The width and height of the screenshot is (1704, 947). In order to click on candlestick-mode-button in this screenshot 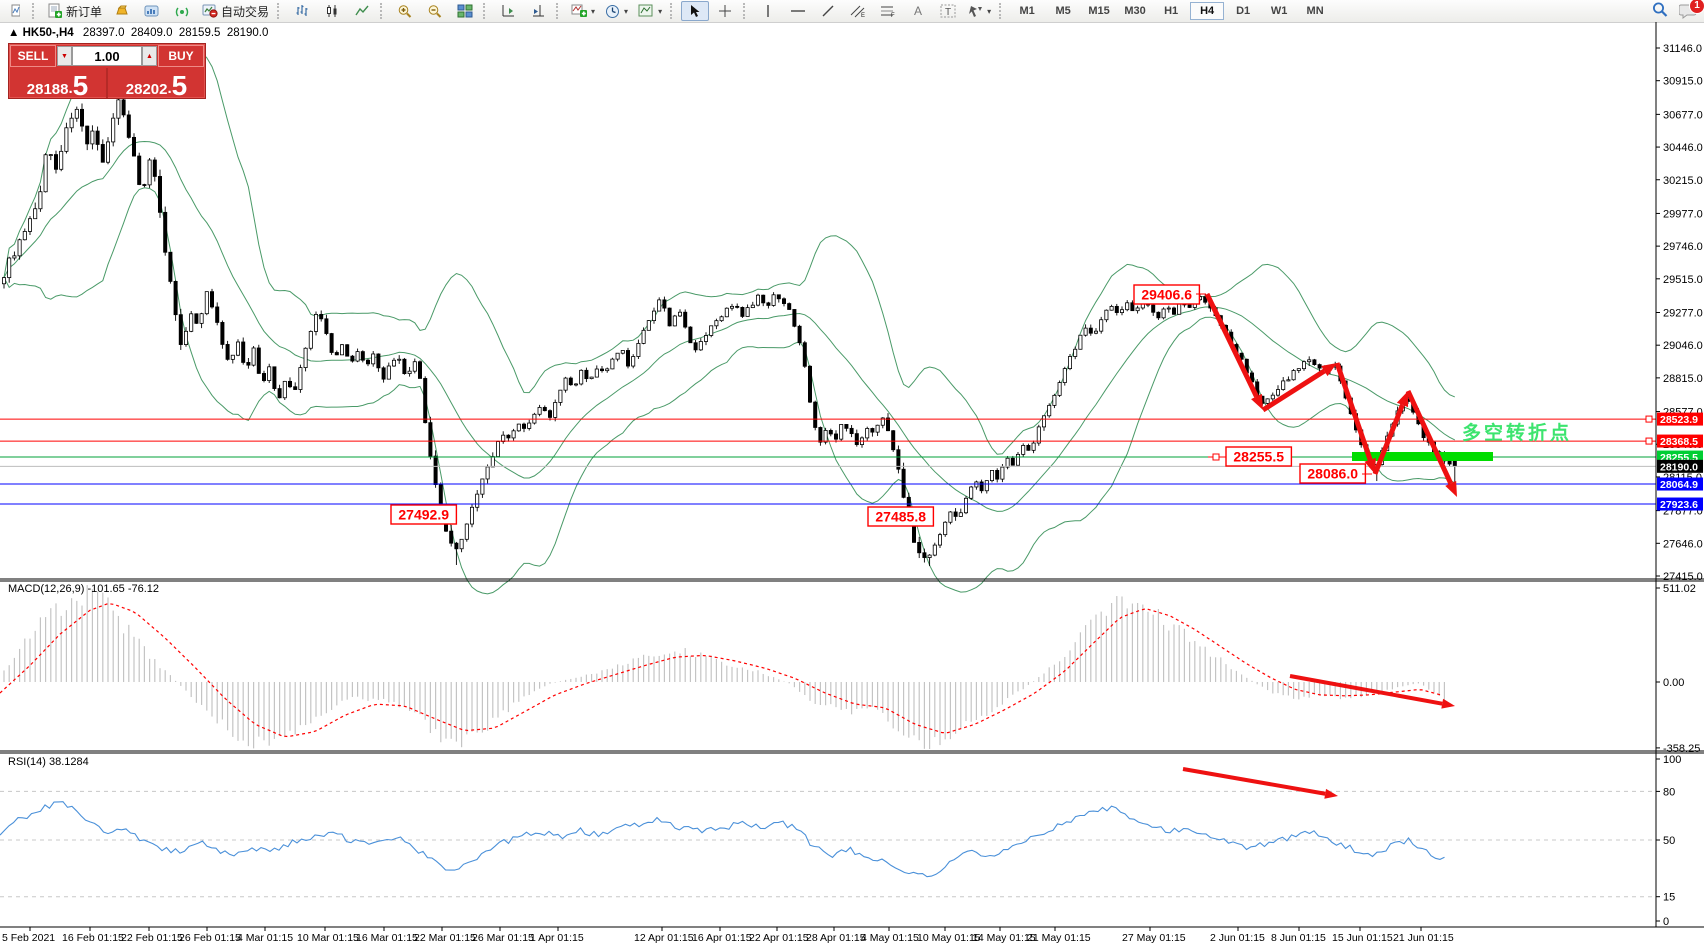, I will do `click(332, 11)`.